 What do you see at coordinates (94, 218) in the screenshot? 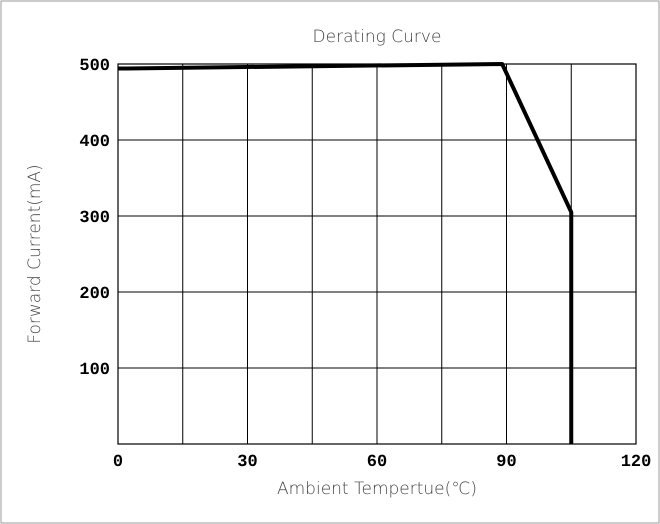
I see `y-tick-label: 300` at bounding box center [94, 218].